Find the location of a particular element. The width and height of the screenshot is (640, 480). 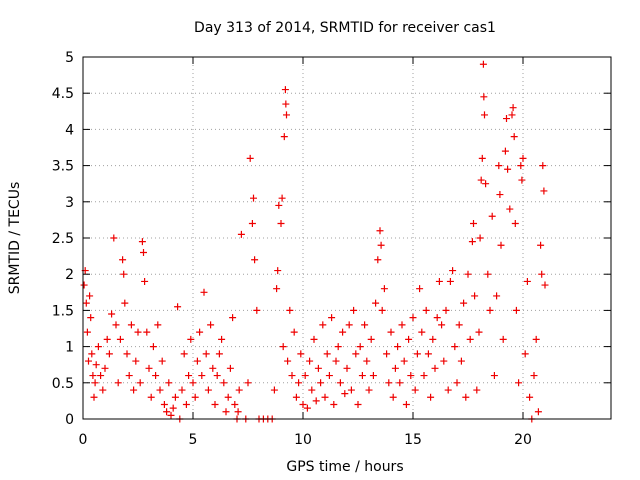

y-tick-label: 4.5 is located at coordinates (63, 94).